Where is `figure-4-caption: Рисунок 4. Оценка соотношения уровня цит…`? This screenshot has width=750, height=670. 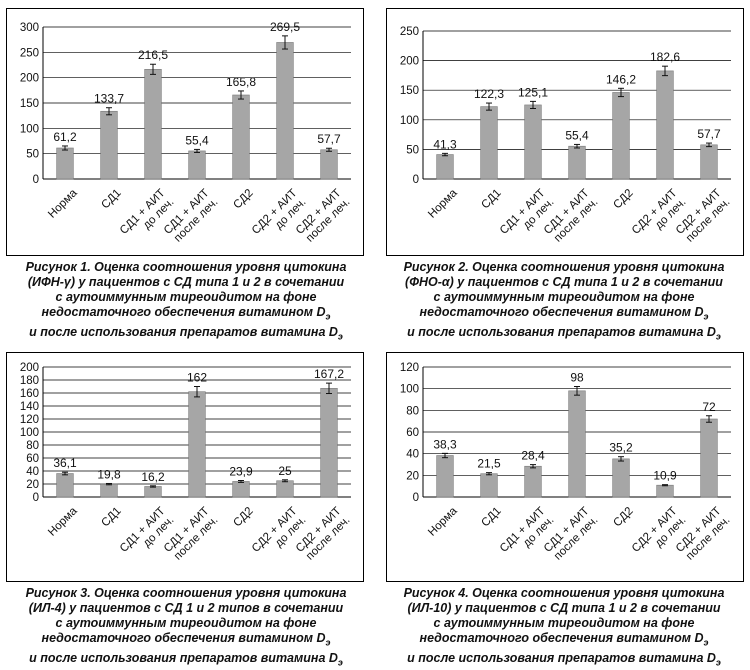
figure-4-caption: Рисунок 4. Оценка соотношения уровня цит… is located at coordinates (564, 628).